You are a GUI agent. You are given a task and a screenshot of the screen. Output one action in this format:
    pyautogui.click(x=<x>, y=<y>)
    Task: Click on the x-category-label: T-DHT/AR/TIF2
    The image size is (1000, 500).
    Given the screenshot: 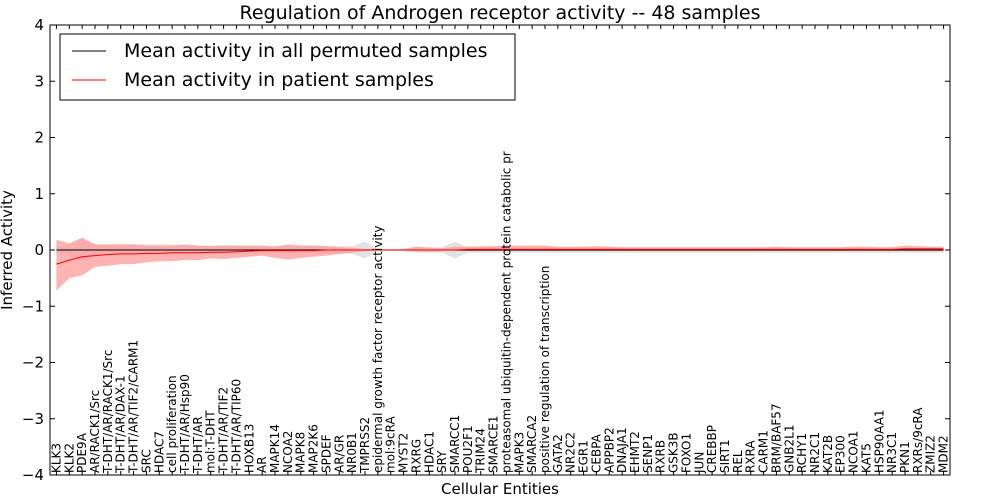 What is the action you would take?
    pyautogui.click(x=224, y=430)
    